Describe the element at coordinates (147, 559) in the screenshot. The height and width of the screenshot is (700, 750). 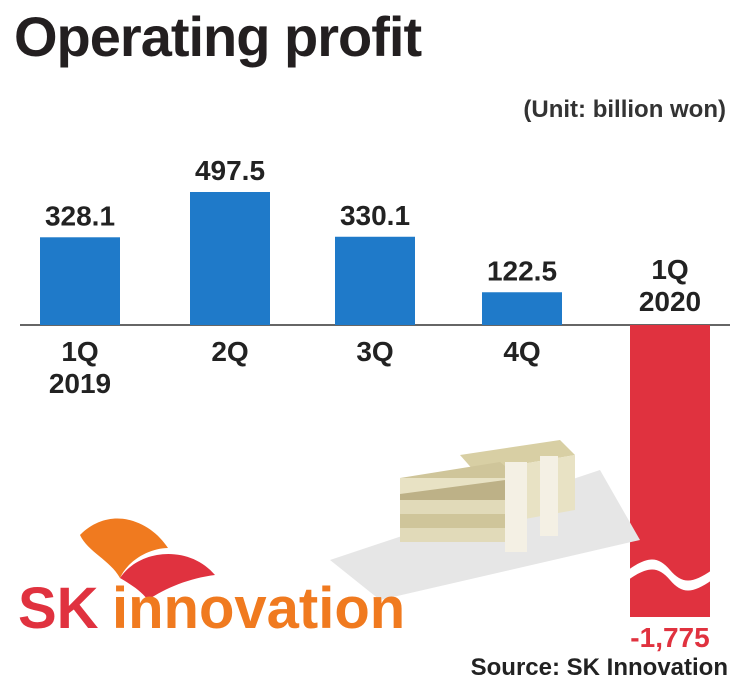
I see `butterfly-icon` at that location.